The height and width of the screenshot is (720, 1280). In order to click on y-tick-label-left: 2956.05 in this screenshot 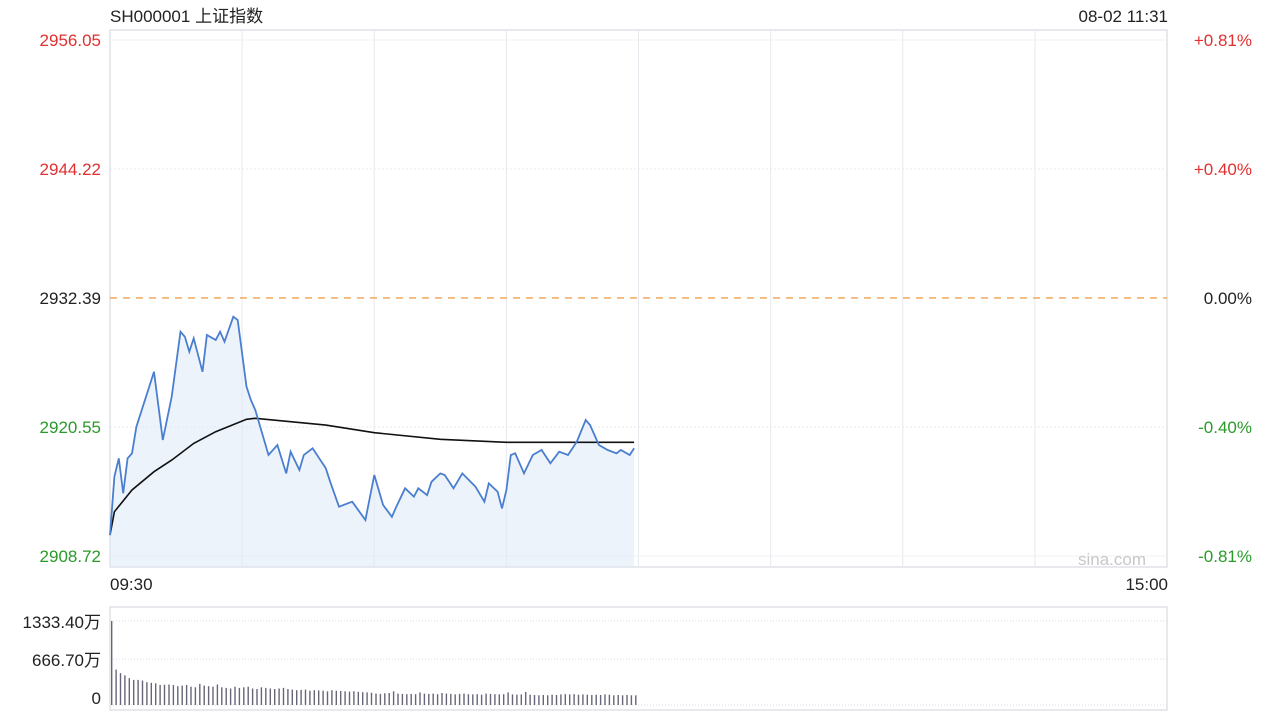, I will do `click(70, 40)`.